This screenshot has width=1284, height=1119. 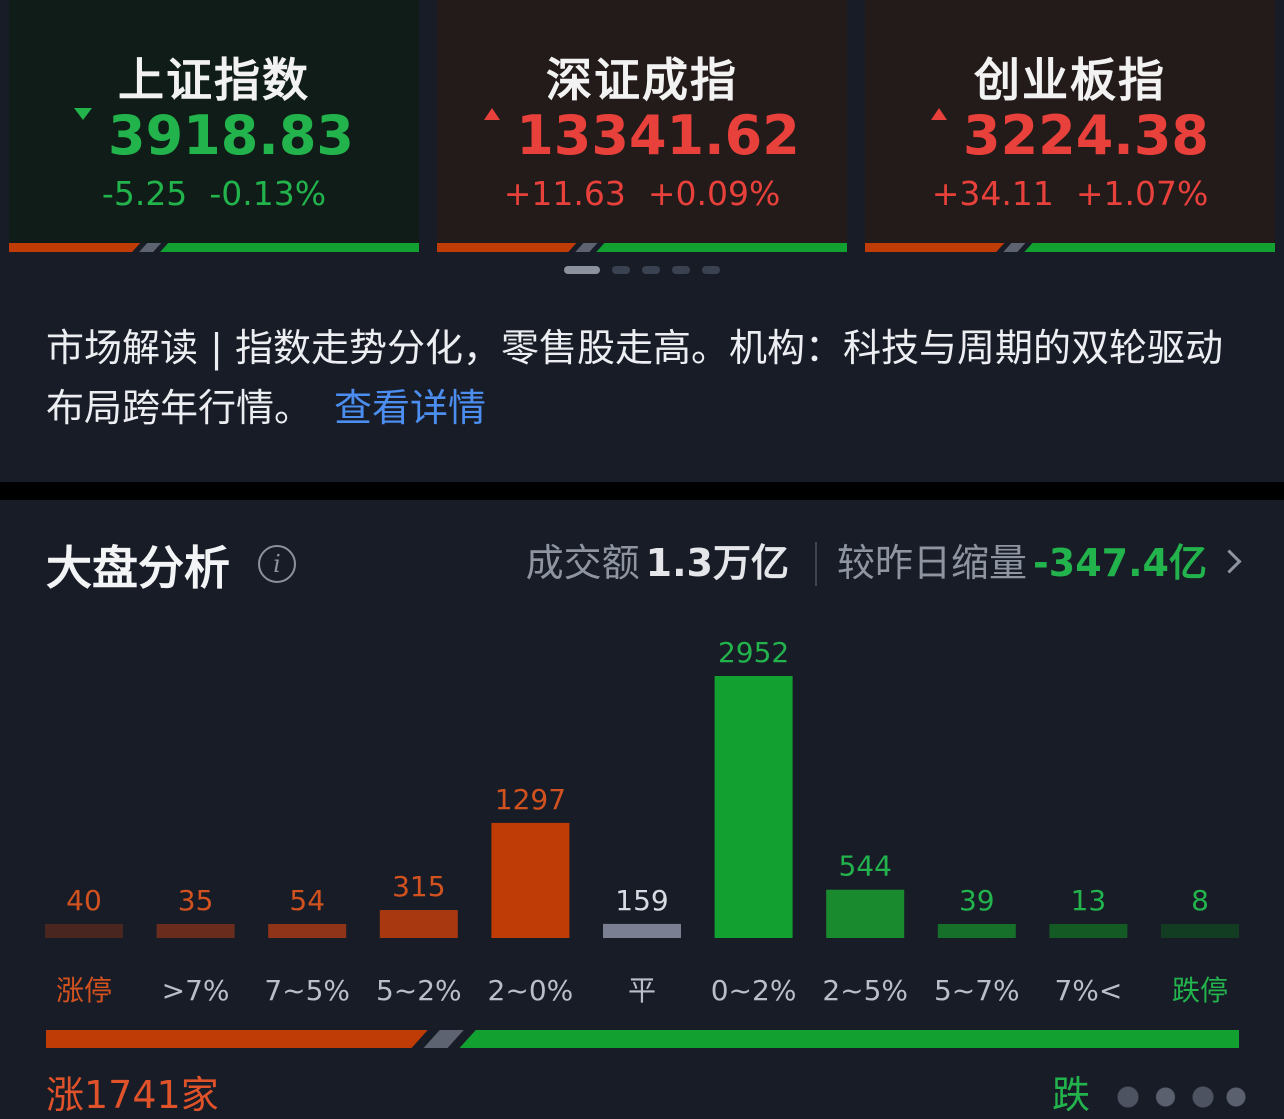 I want to click on summary-text: 市场解读 | 指数走势分化，零售股走高。机构：科技与周期的双轮驱动布局跨年行情。, so click(x=634, y=378).